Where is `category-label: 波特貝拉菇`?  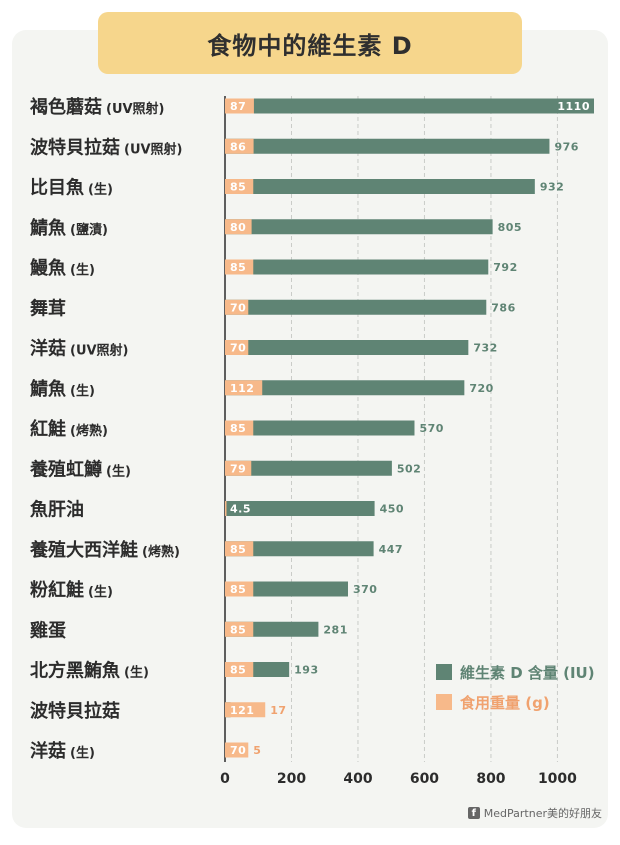
category-label: 波特貝拉菇 is located at coordinates (75, 711).